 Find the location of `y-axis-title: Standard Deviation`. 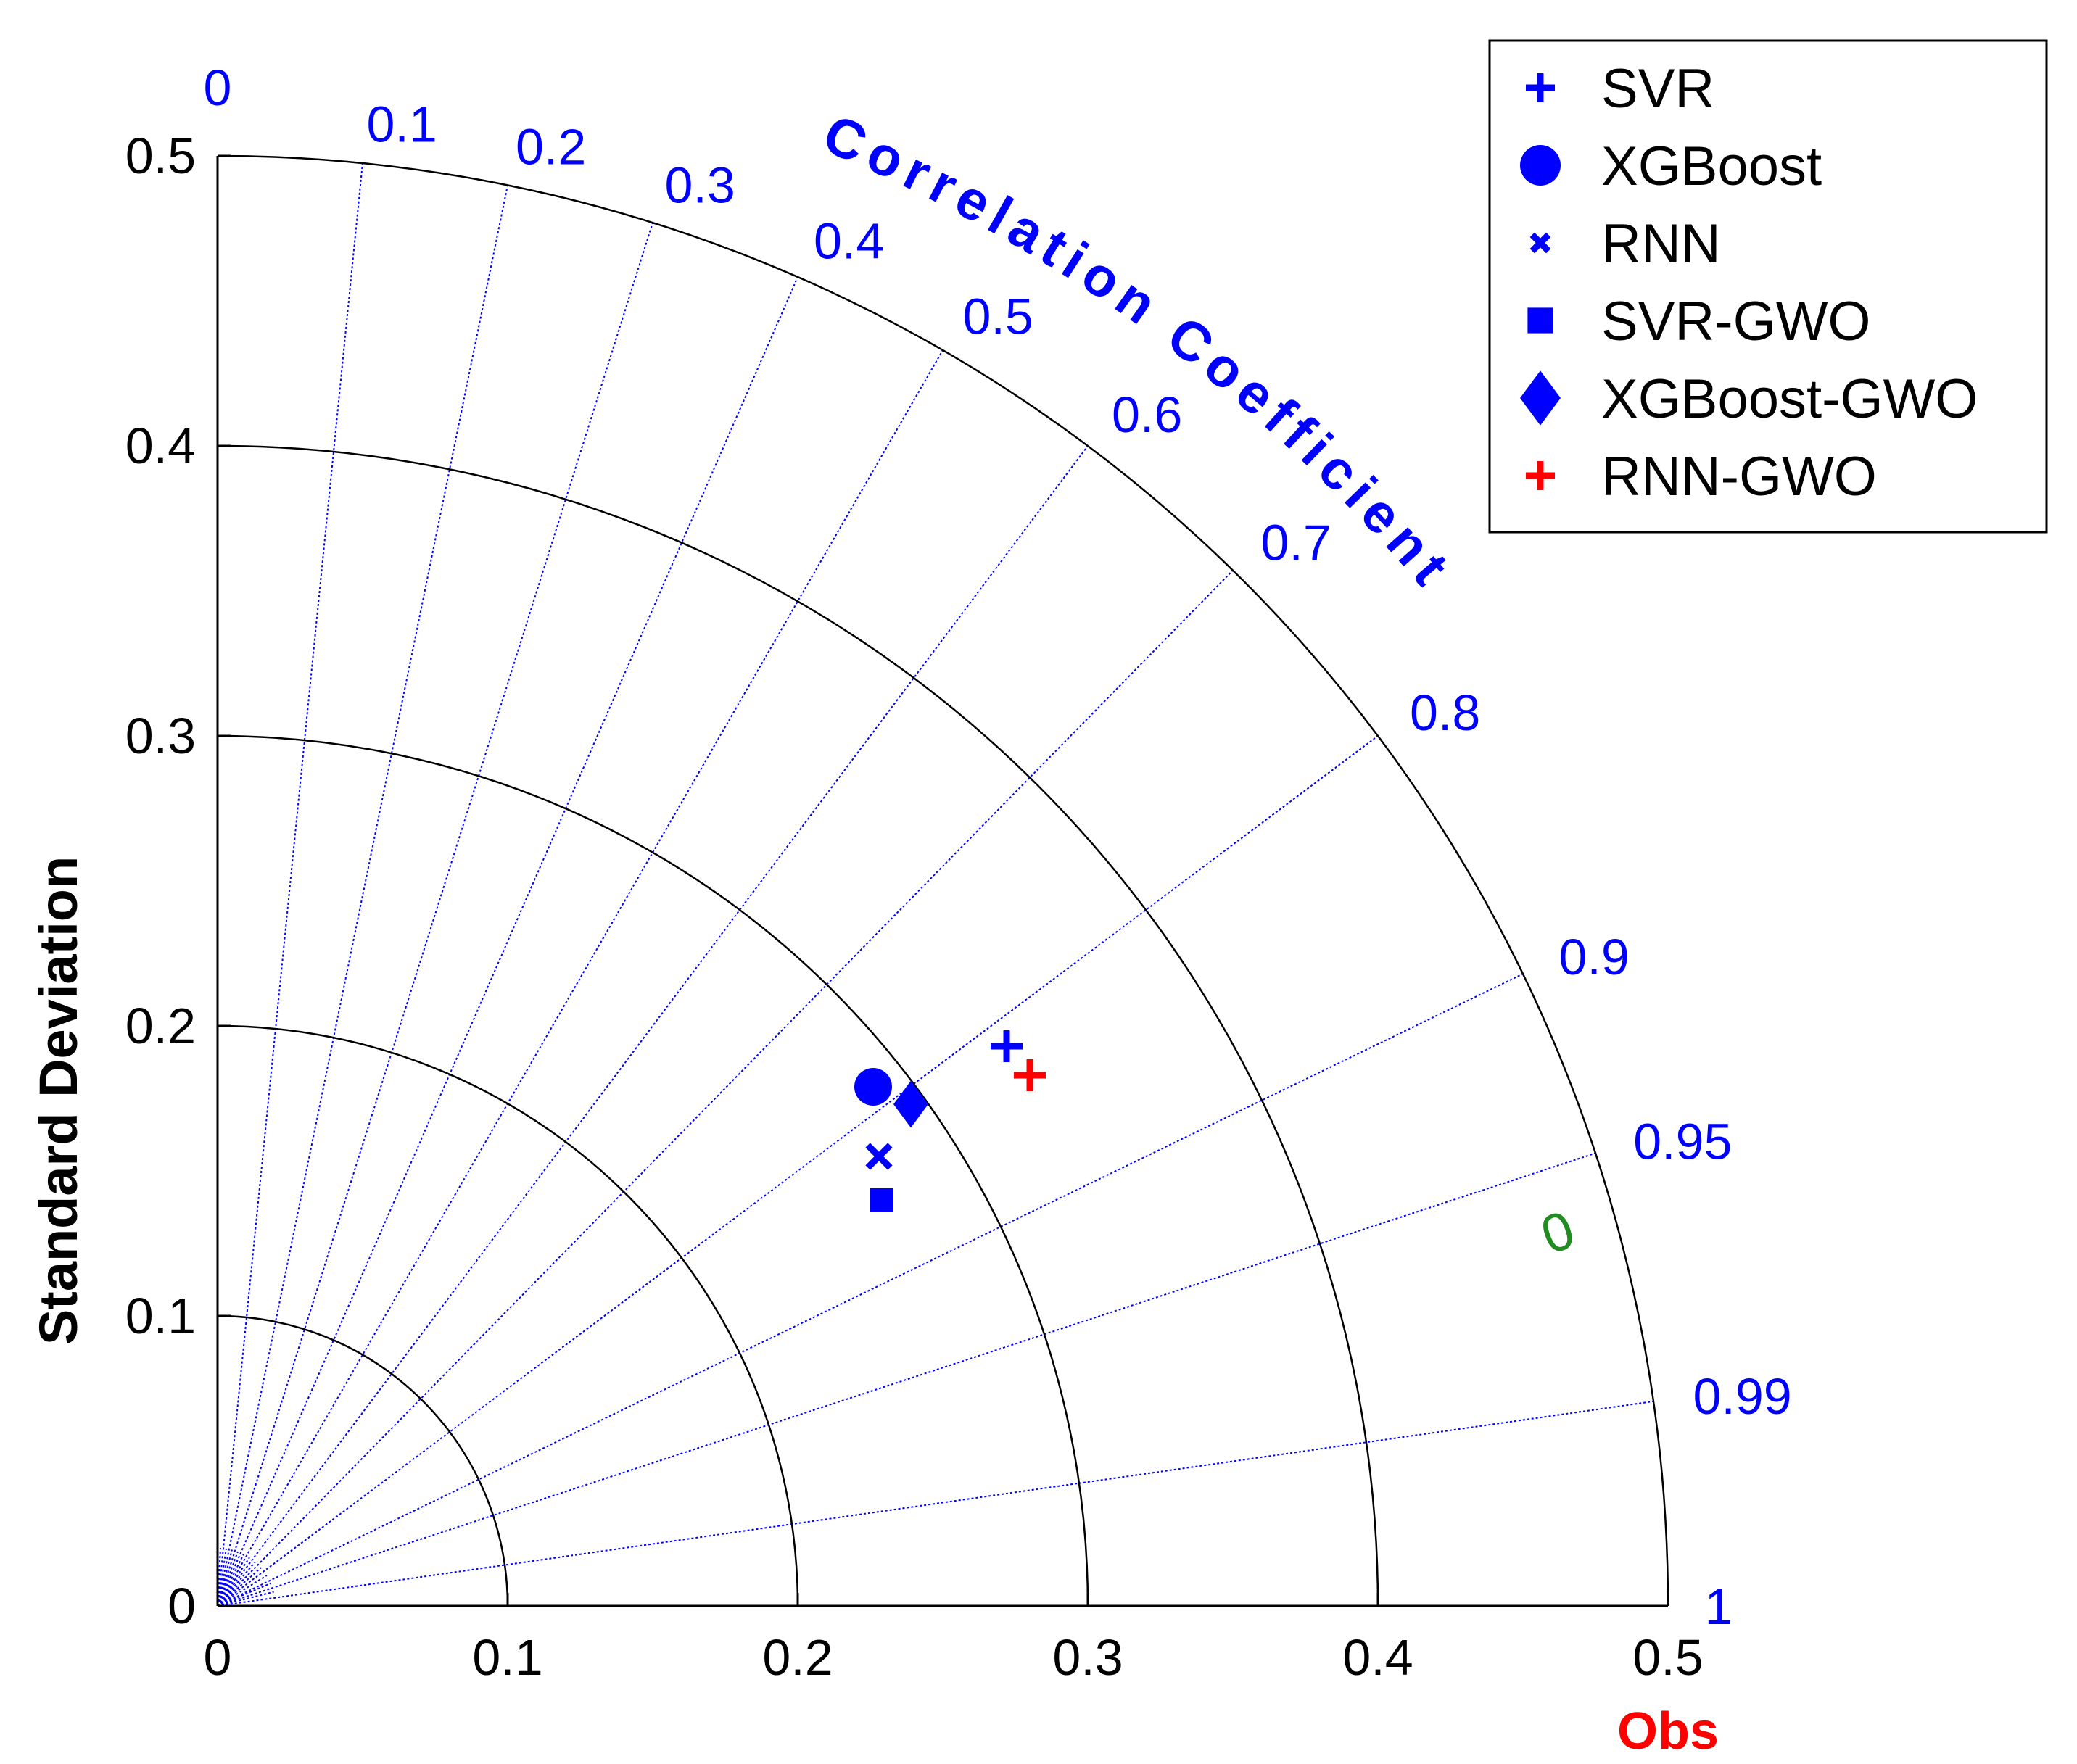

y-axis-title: Standard Deviation is located at coordinates (58, 1100).